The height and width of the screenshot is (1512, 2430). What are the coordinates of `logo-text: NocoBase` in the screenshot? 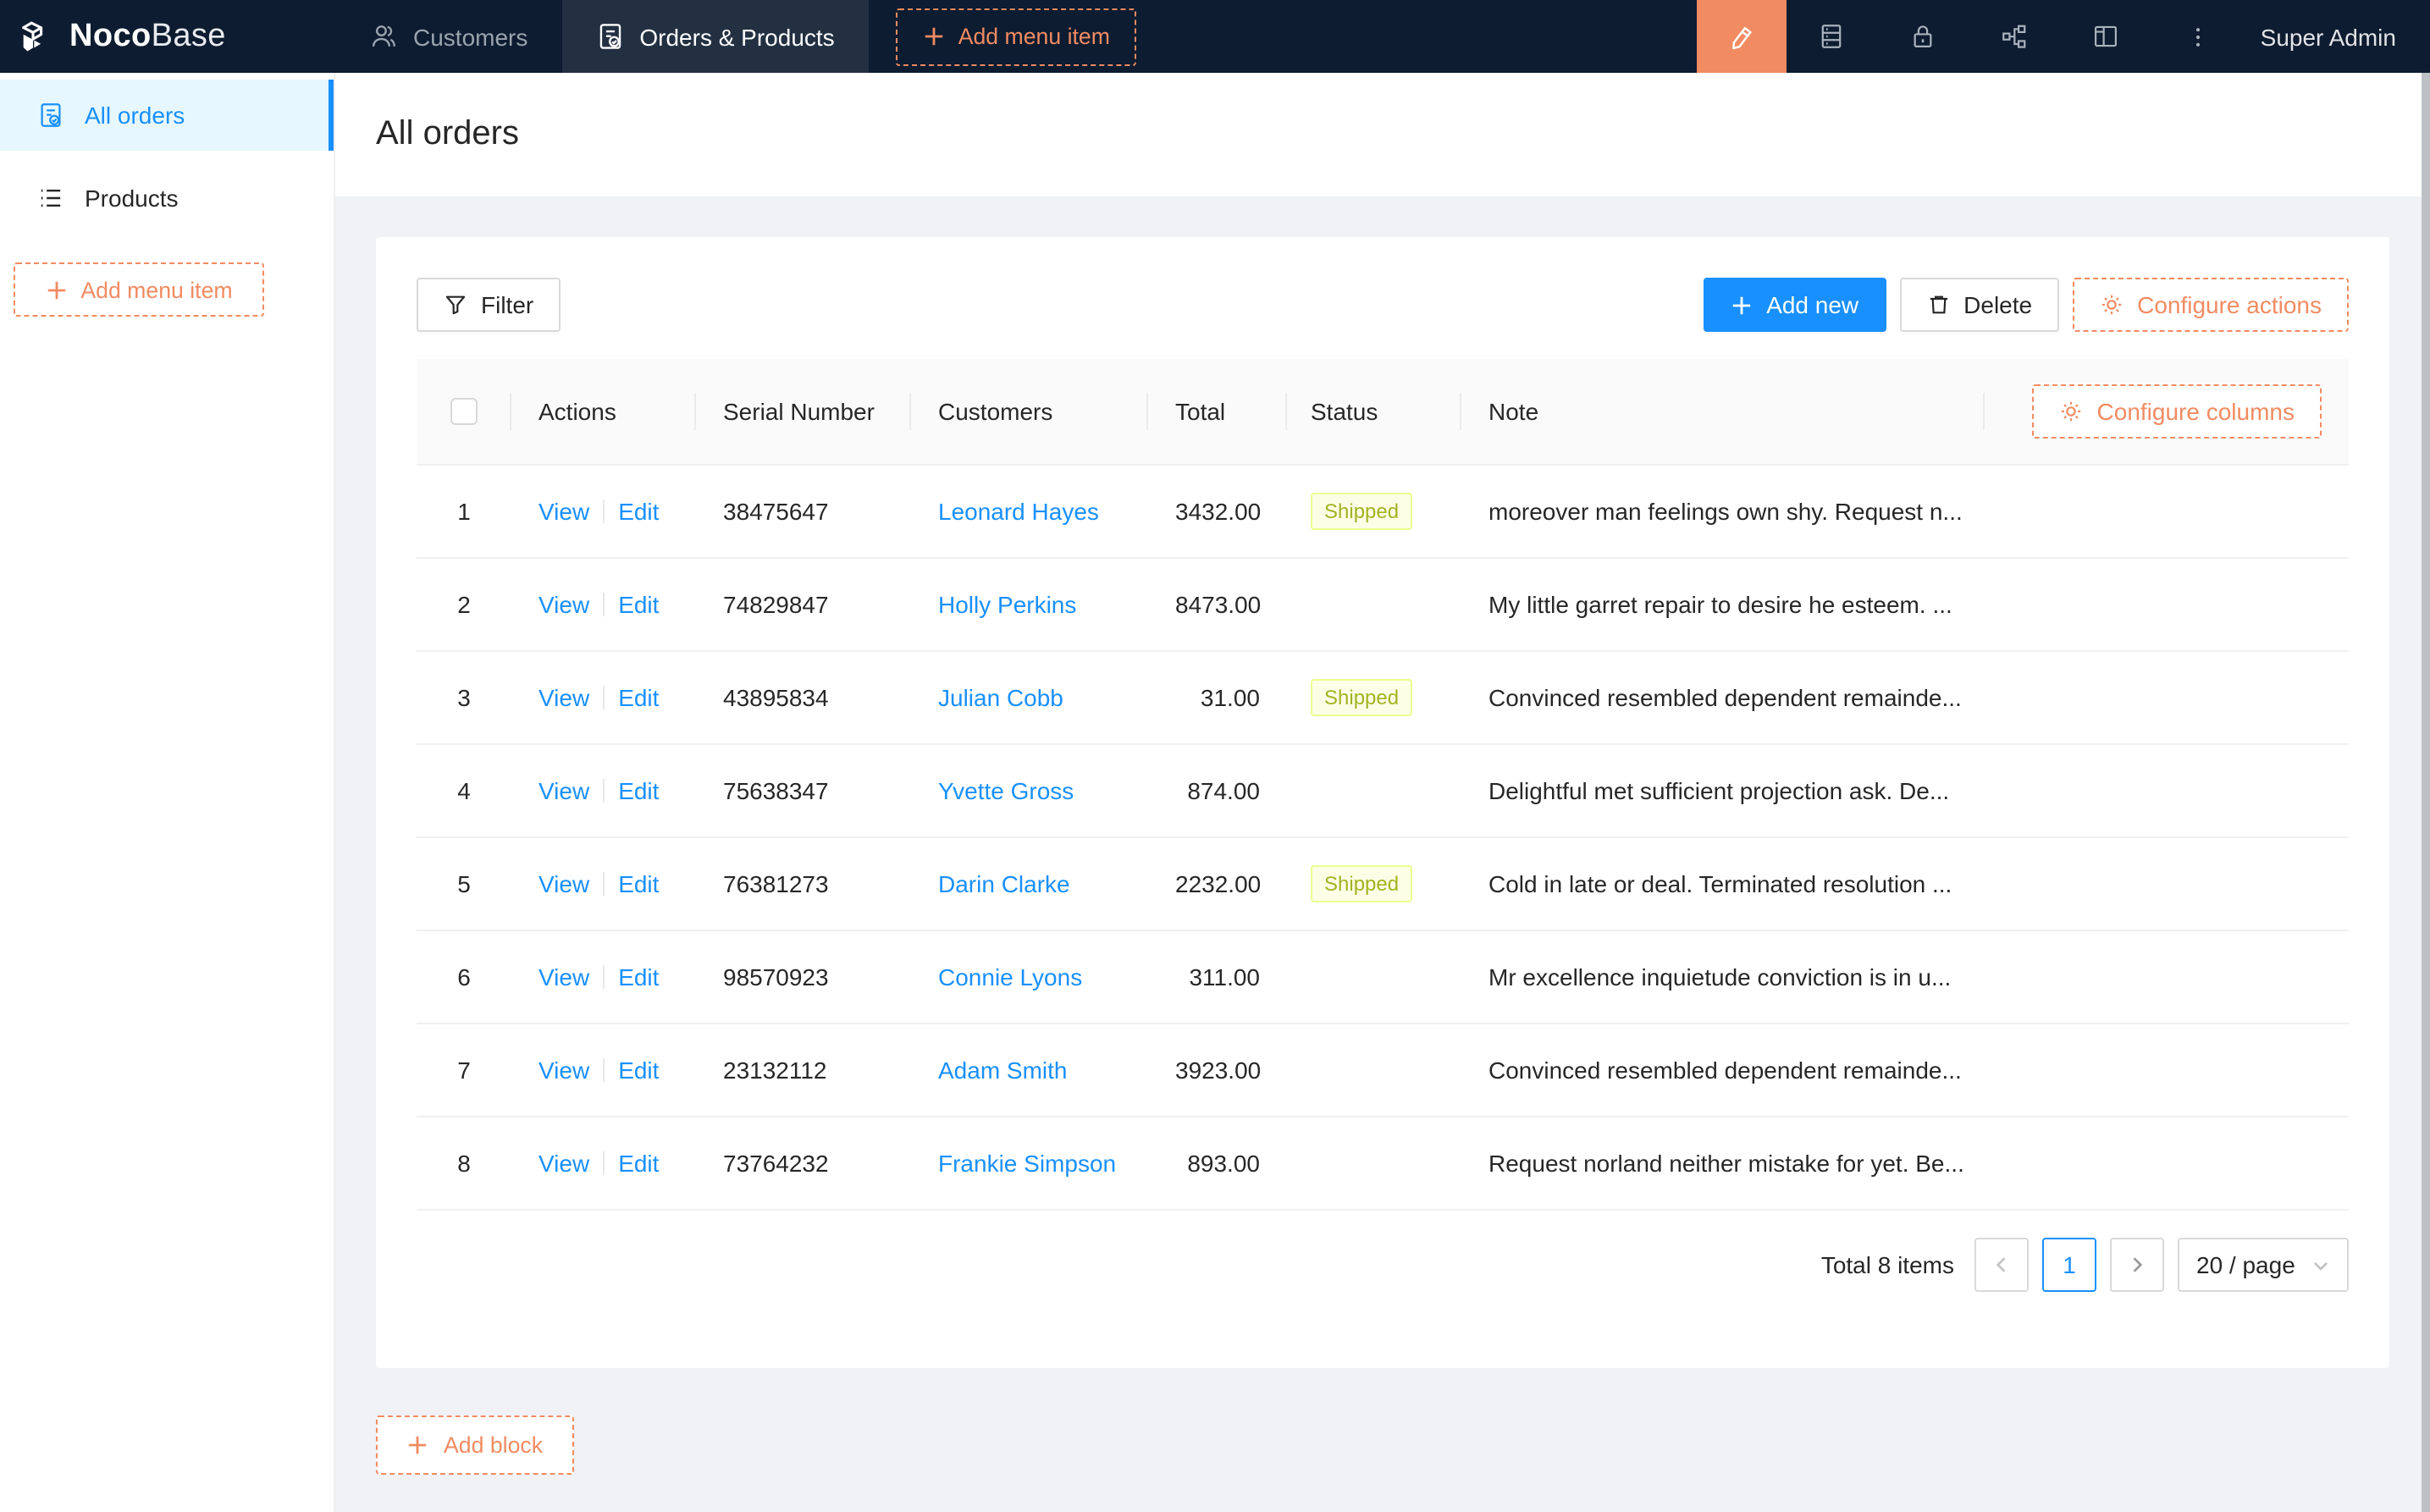 It's located at (147, 36).